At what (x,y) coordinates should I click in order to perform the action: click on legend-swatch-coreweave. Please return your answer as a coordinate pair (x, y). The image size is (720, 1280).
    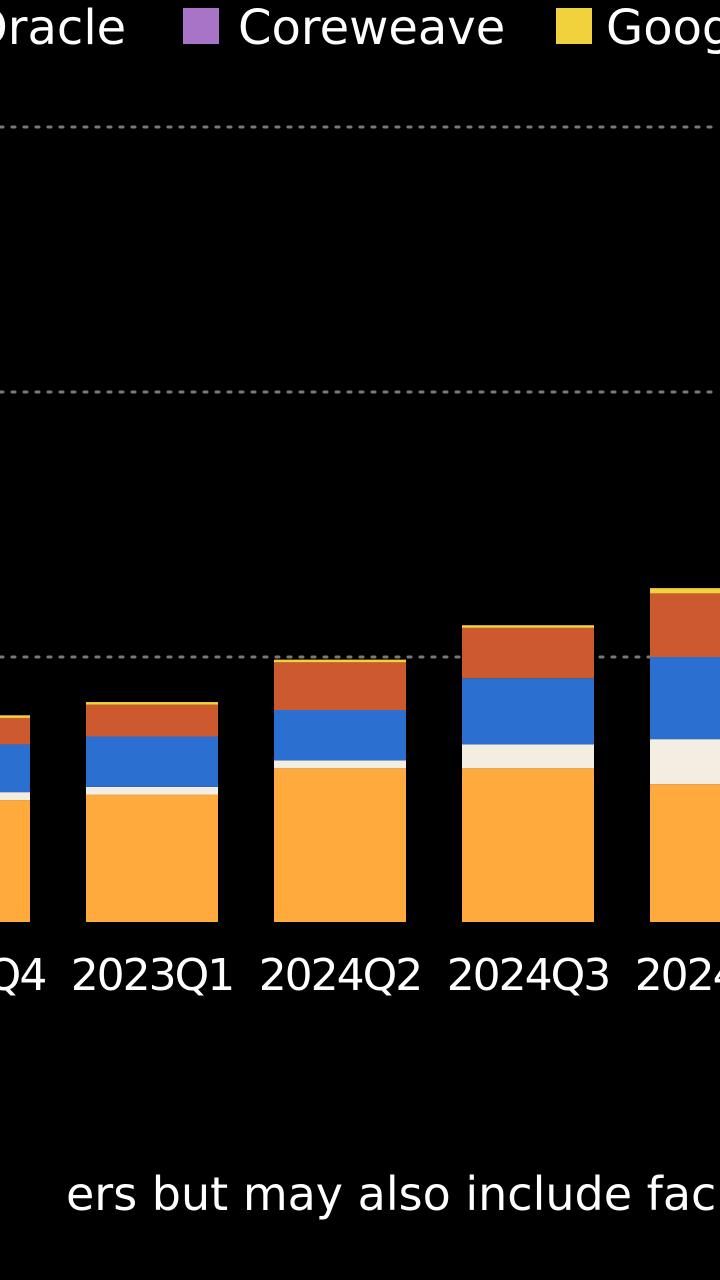
    Looking at the image, I should click on (201, 26).